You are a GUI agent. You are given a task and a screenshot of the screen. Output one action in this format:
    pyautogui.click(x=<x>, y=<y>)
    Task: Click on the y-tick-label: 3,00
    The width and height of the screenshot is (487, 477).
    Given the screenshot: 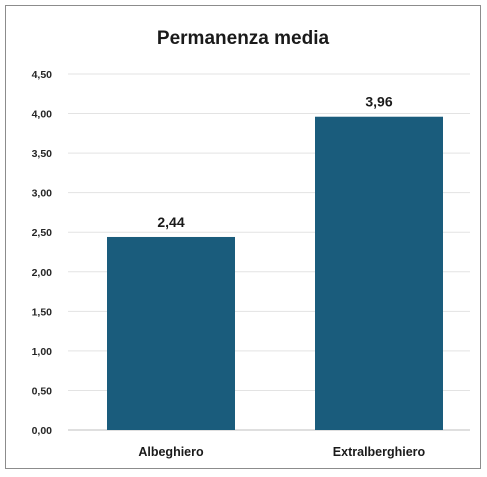 What is the action you would take?
    pyautogui.click(x=42, y=194)
    